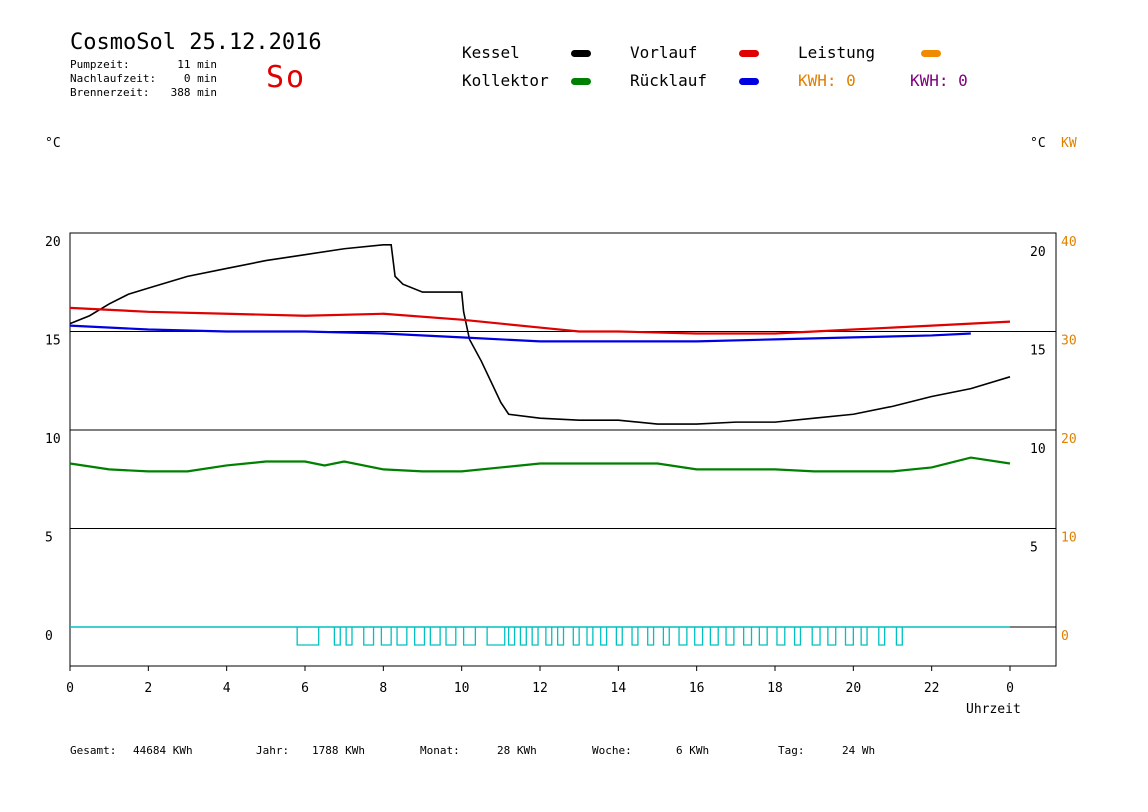 The height and width of the screenshot is (812, 1148). I want to click on footer-label: Gesamt:, so click(93, 750).